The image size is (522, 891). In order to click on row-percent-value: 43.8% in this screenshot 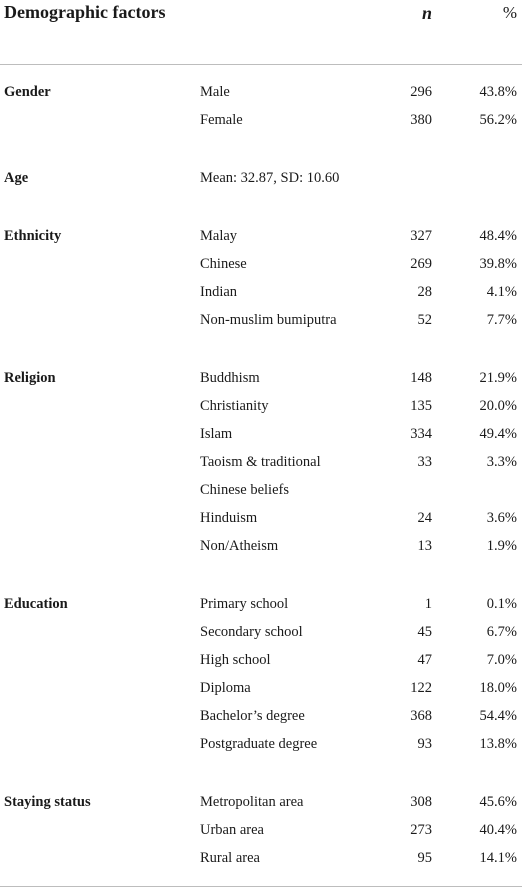, I will do `click(498, 92)`.